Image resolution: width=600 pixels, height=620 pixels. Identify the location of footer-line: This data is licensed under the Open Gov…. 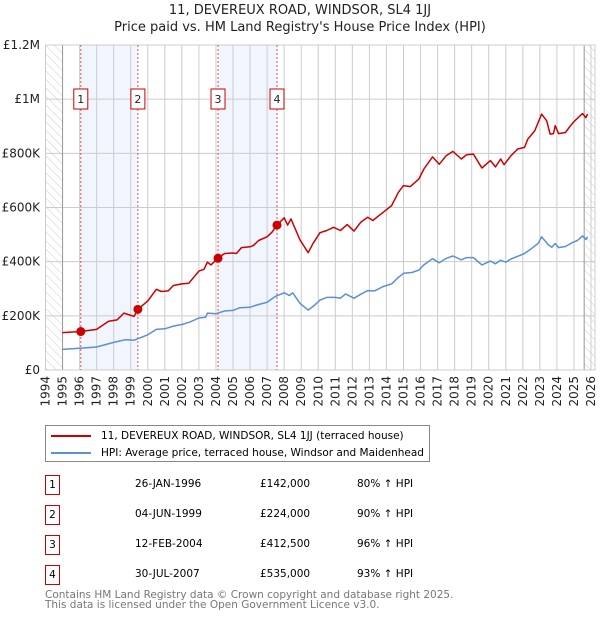
(212, 605).